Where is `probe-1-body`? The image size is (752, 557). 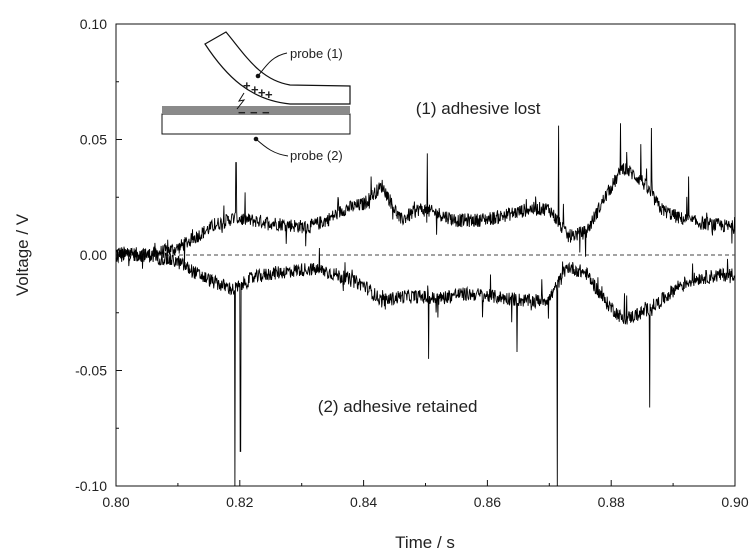
probe-1-body is located at coordinates (277, 68).